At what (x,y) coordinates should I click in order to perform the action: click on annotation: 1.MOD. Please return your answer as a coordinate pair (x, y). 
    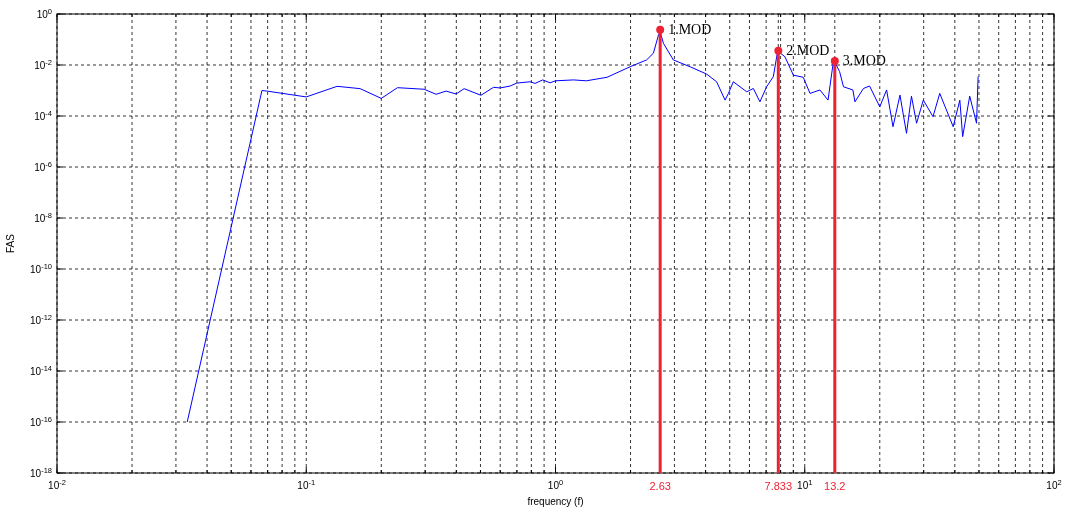
    Looking at the image, I should click on (690, 29).